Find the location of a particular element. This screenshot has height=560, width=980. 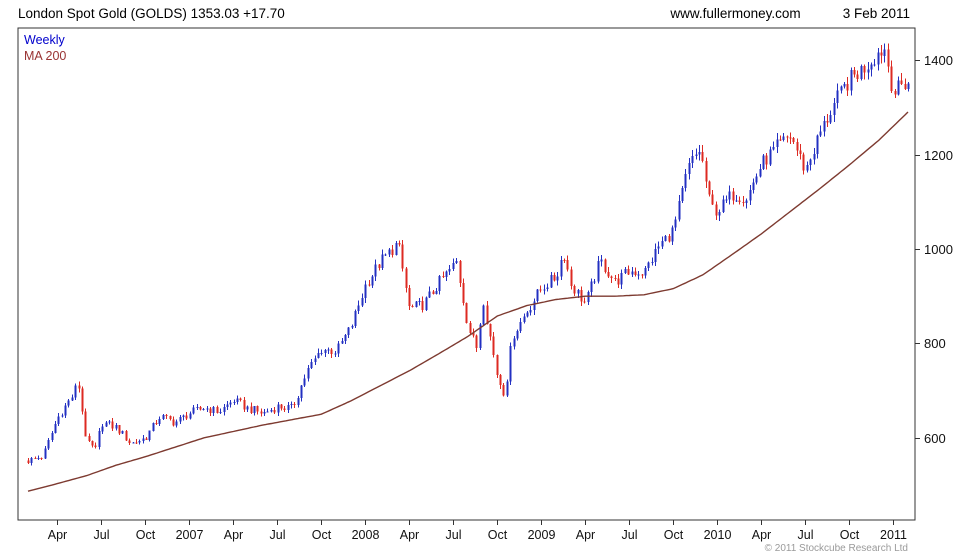

x-axis-label: 2009 is located at coordinates (542, 535).